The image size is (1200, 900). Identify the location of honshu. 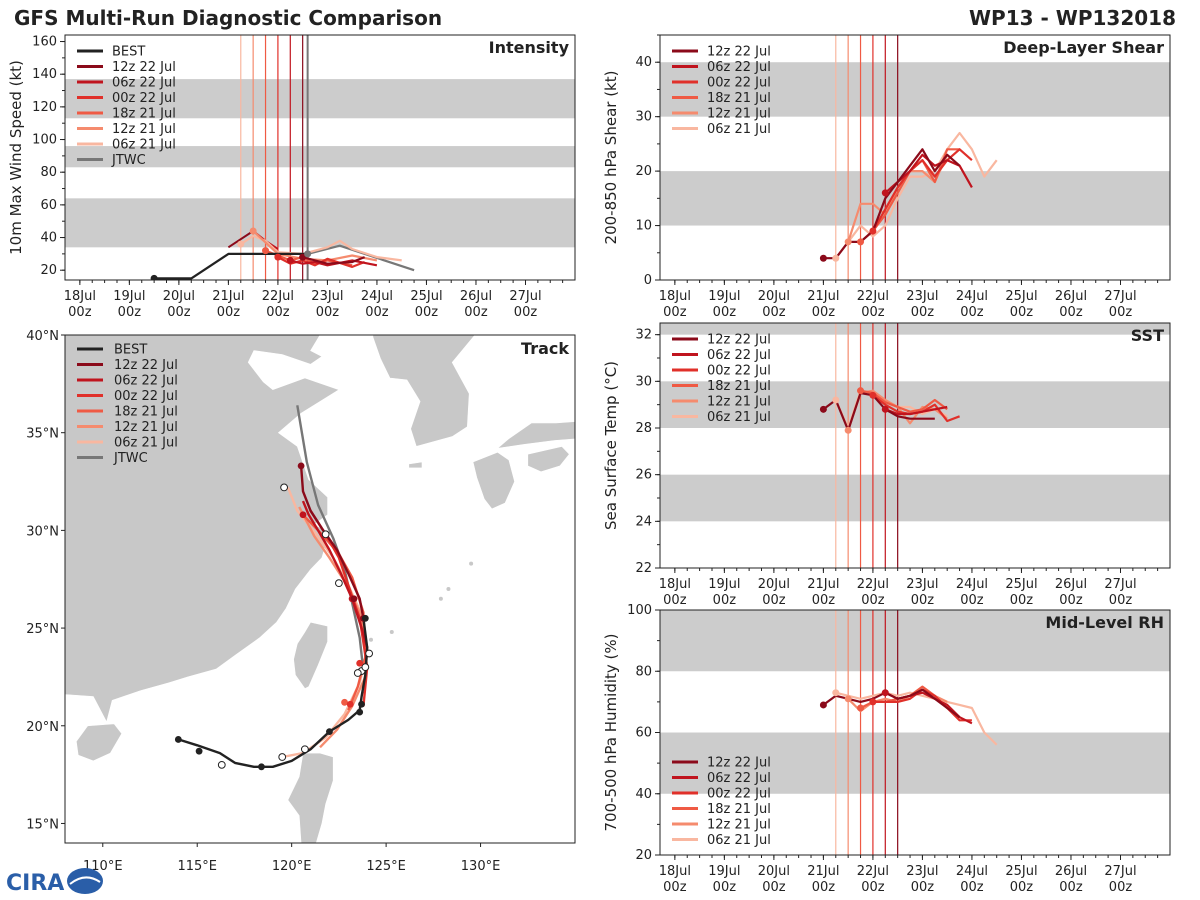
(535, 435).